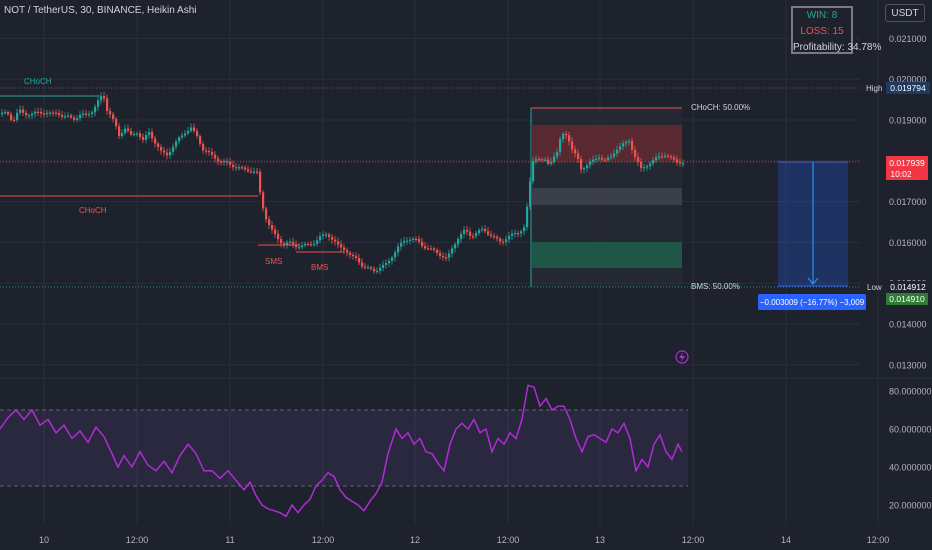 Image resolution: width=932 pixels, height=550 pixels. Describe the element at coordinates (822, 31) in the screenshot. I see `loss-count: LOSS: 15` at that location.